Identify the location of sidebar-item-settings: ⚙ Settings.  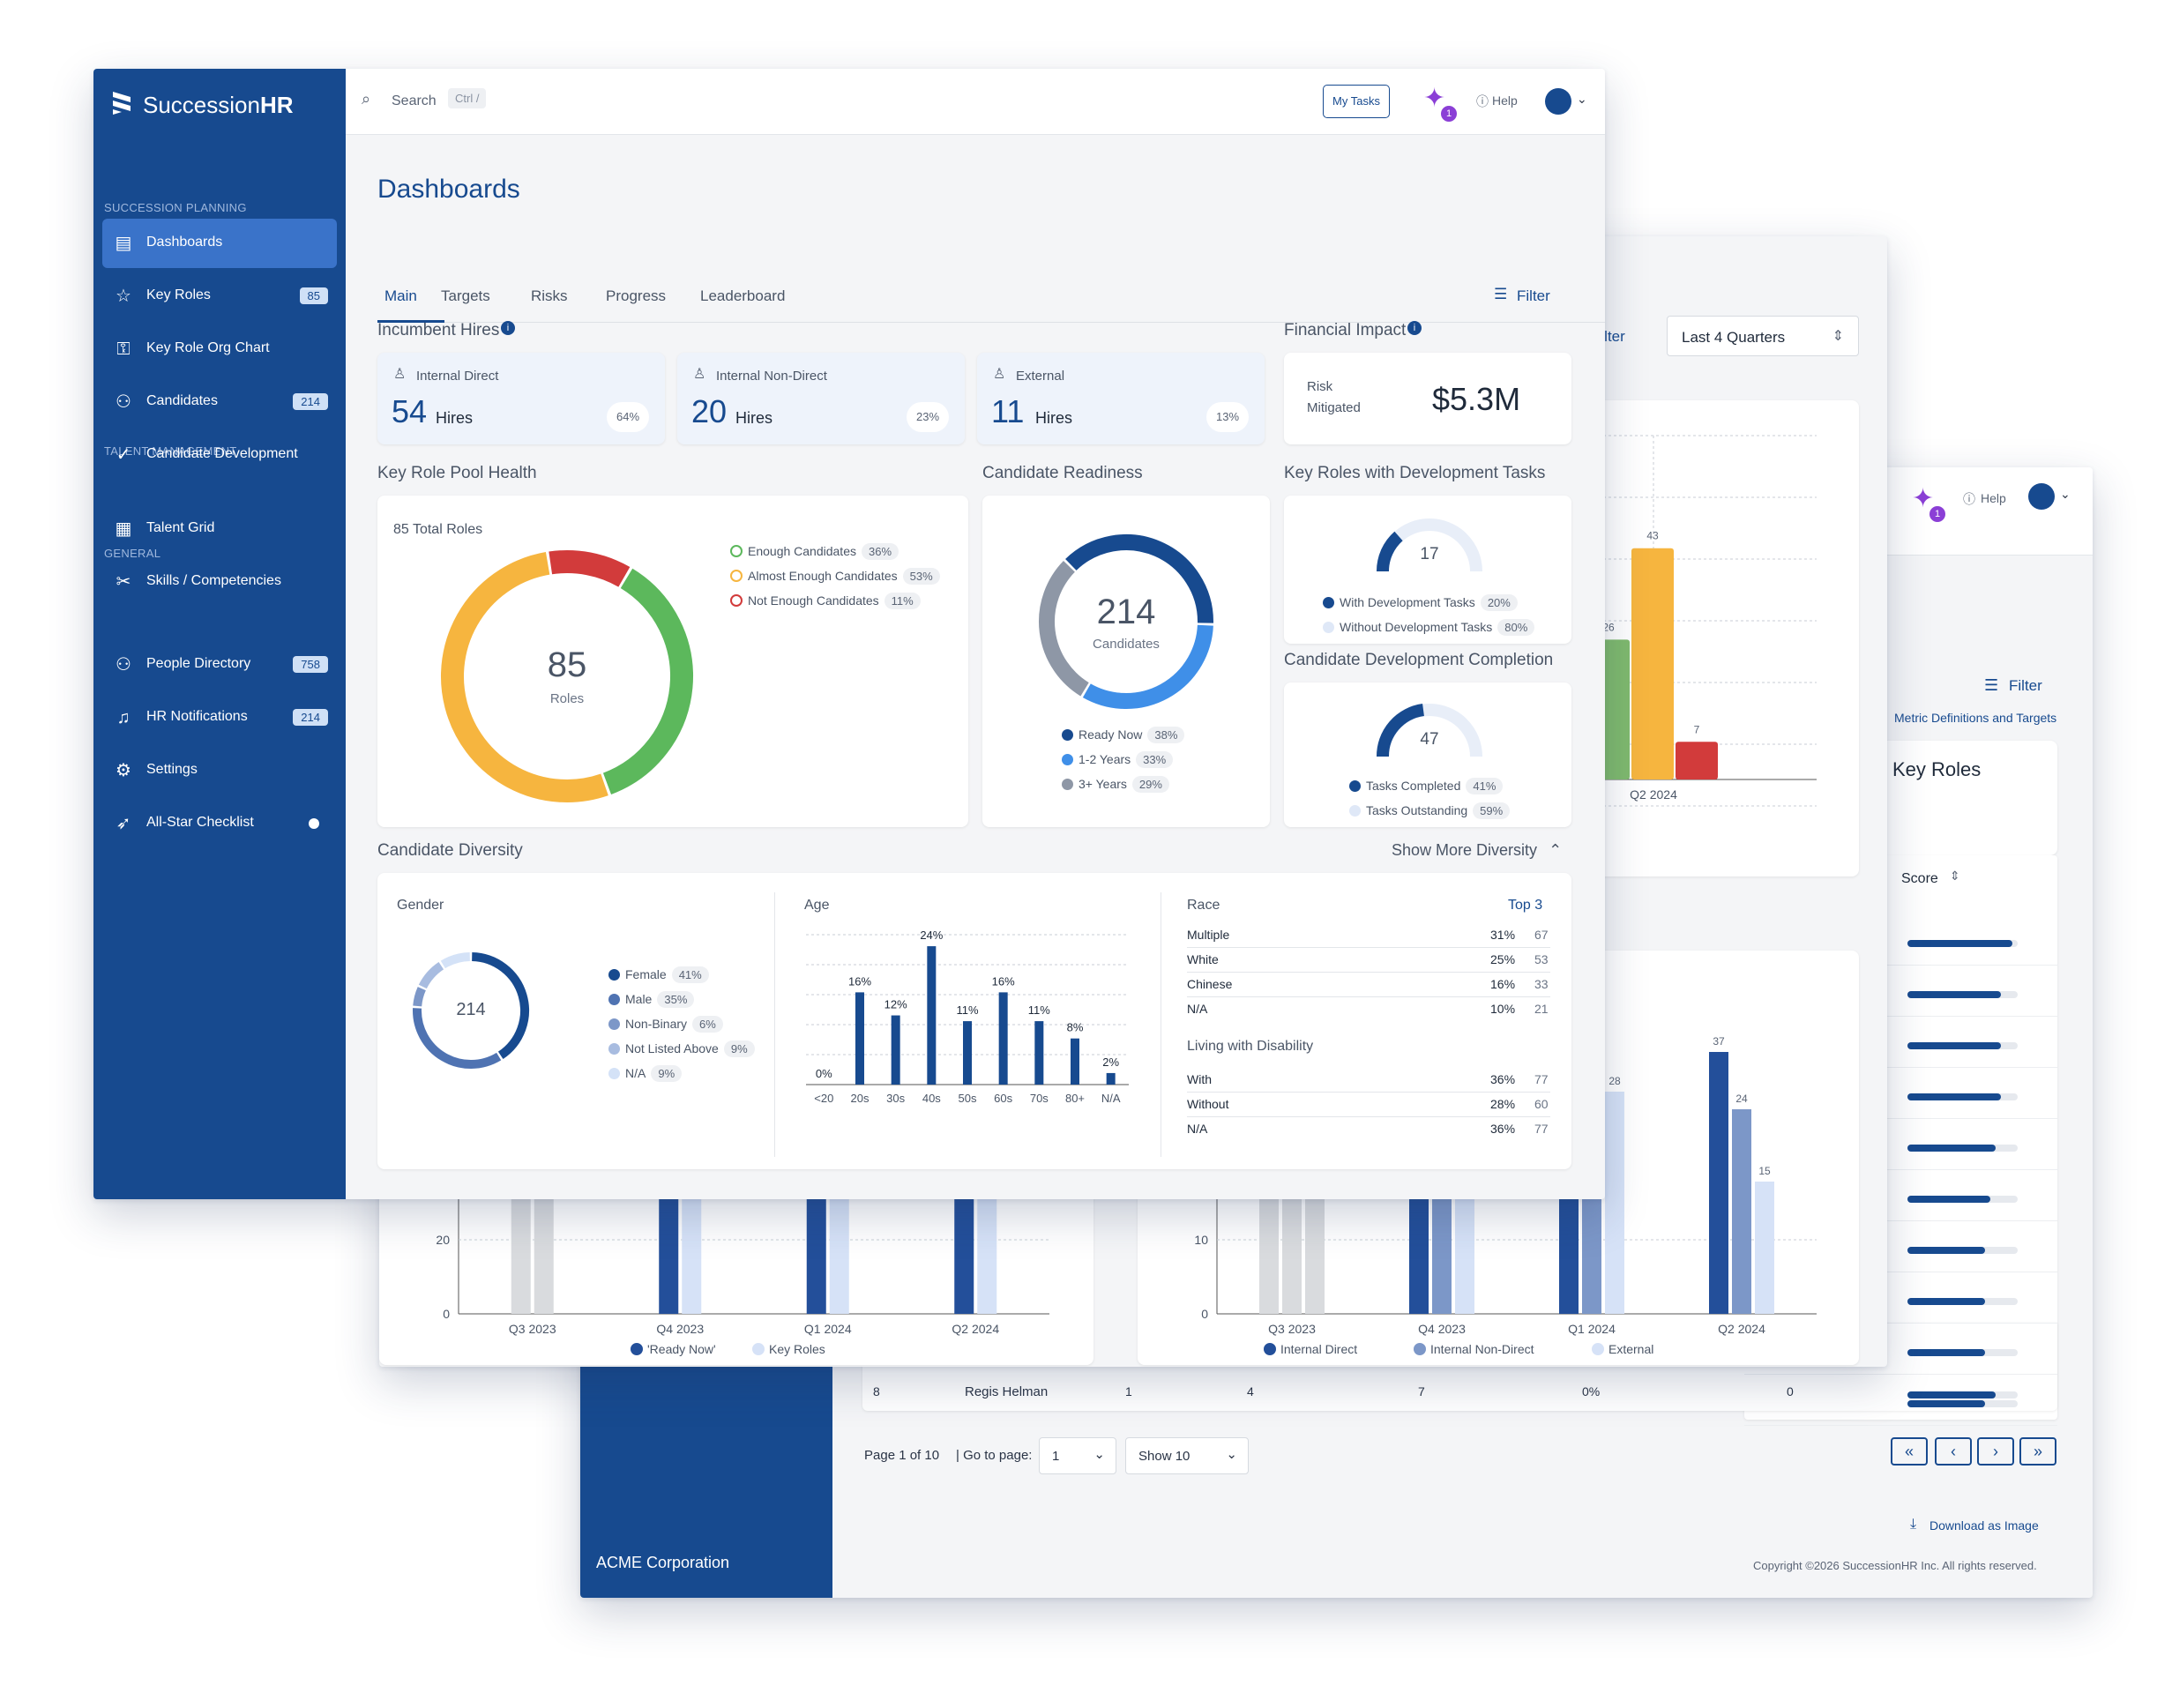
(219, 770).